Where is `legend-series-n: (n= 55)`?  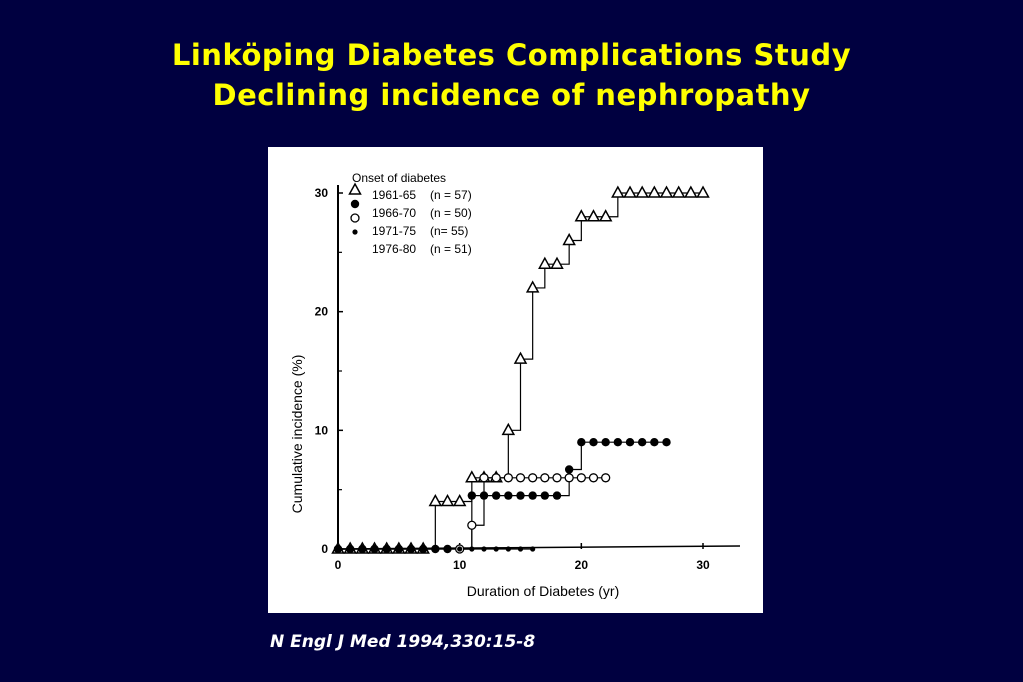
legend-series-n: (n= 55) is located at coordinates (449, 231).